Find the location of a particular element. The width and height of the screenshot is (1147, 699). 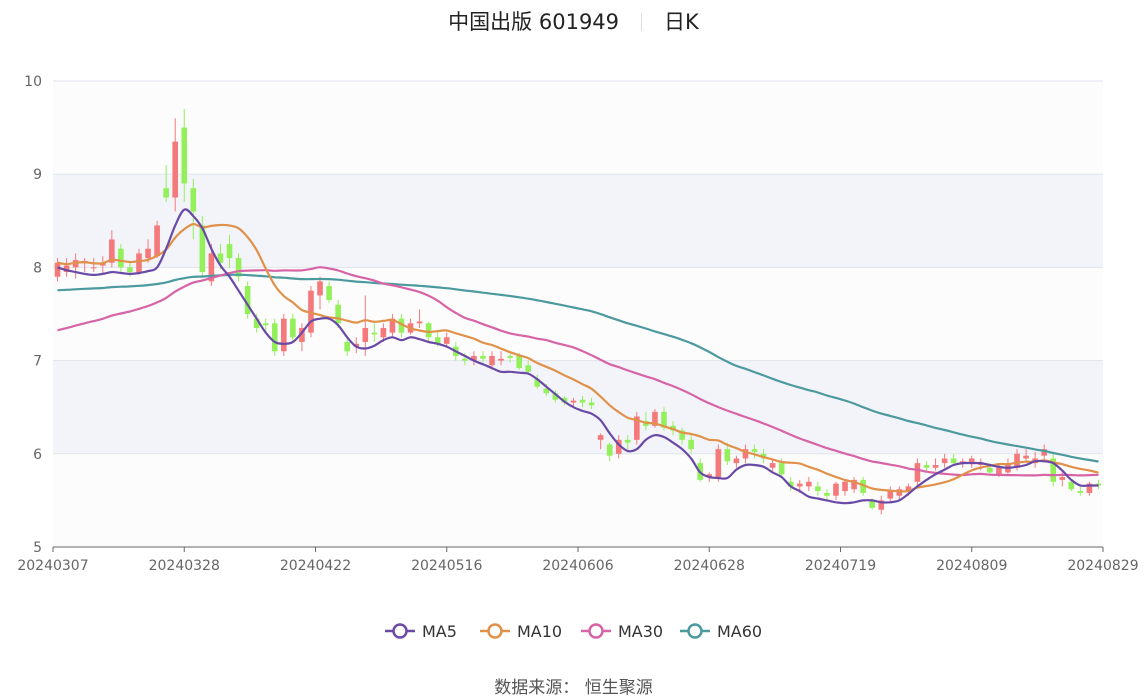

legend-marker-ma5 is located at coordinates (400, 631).